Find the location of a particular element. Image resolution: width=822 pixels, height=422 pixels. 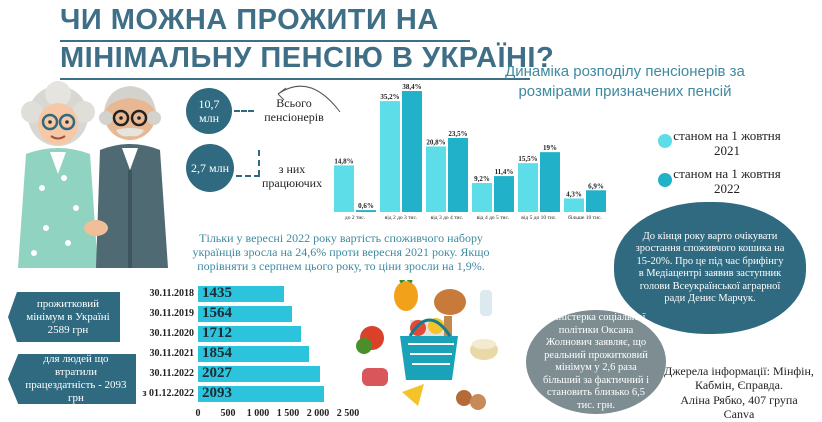

subsistence-bar-value: 2027 is located at coordinates (217, 373).